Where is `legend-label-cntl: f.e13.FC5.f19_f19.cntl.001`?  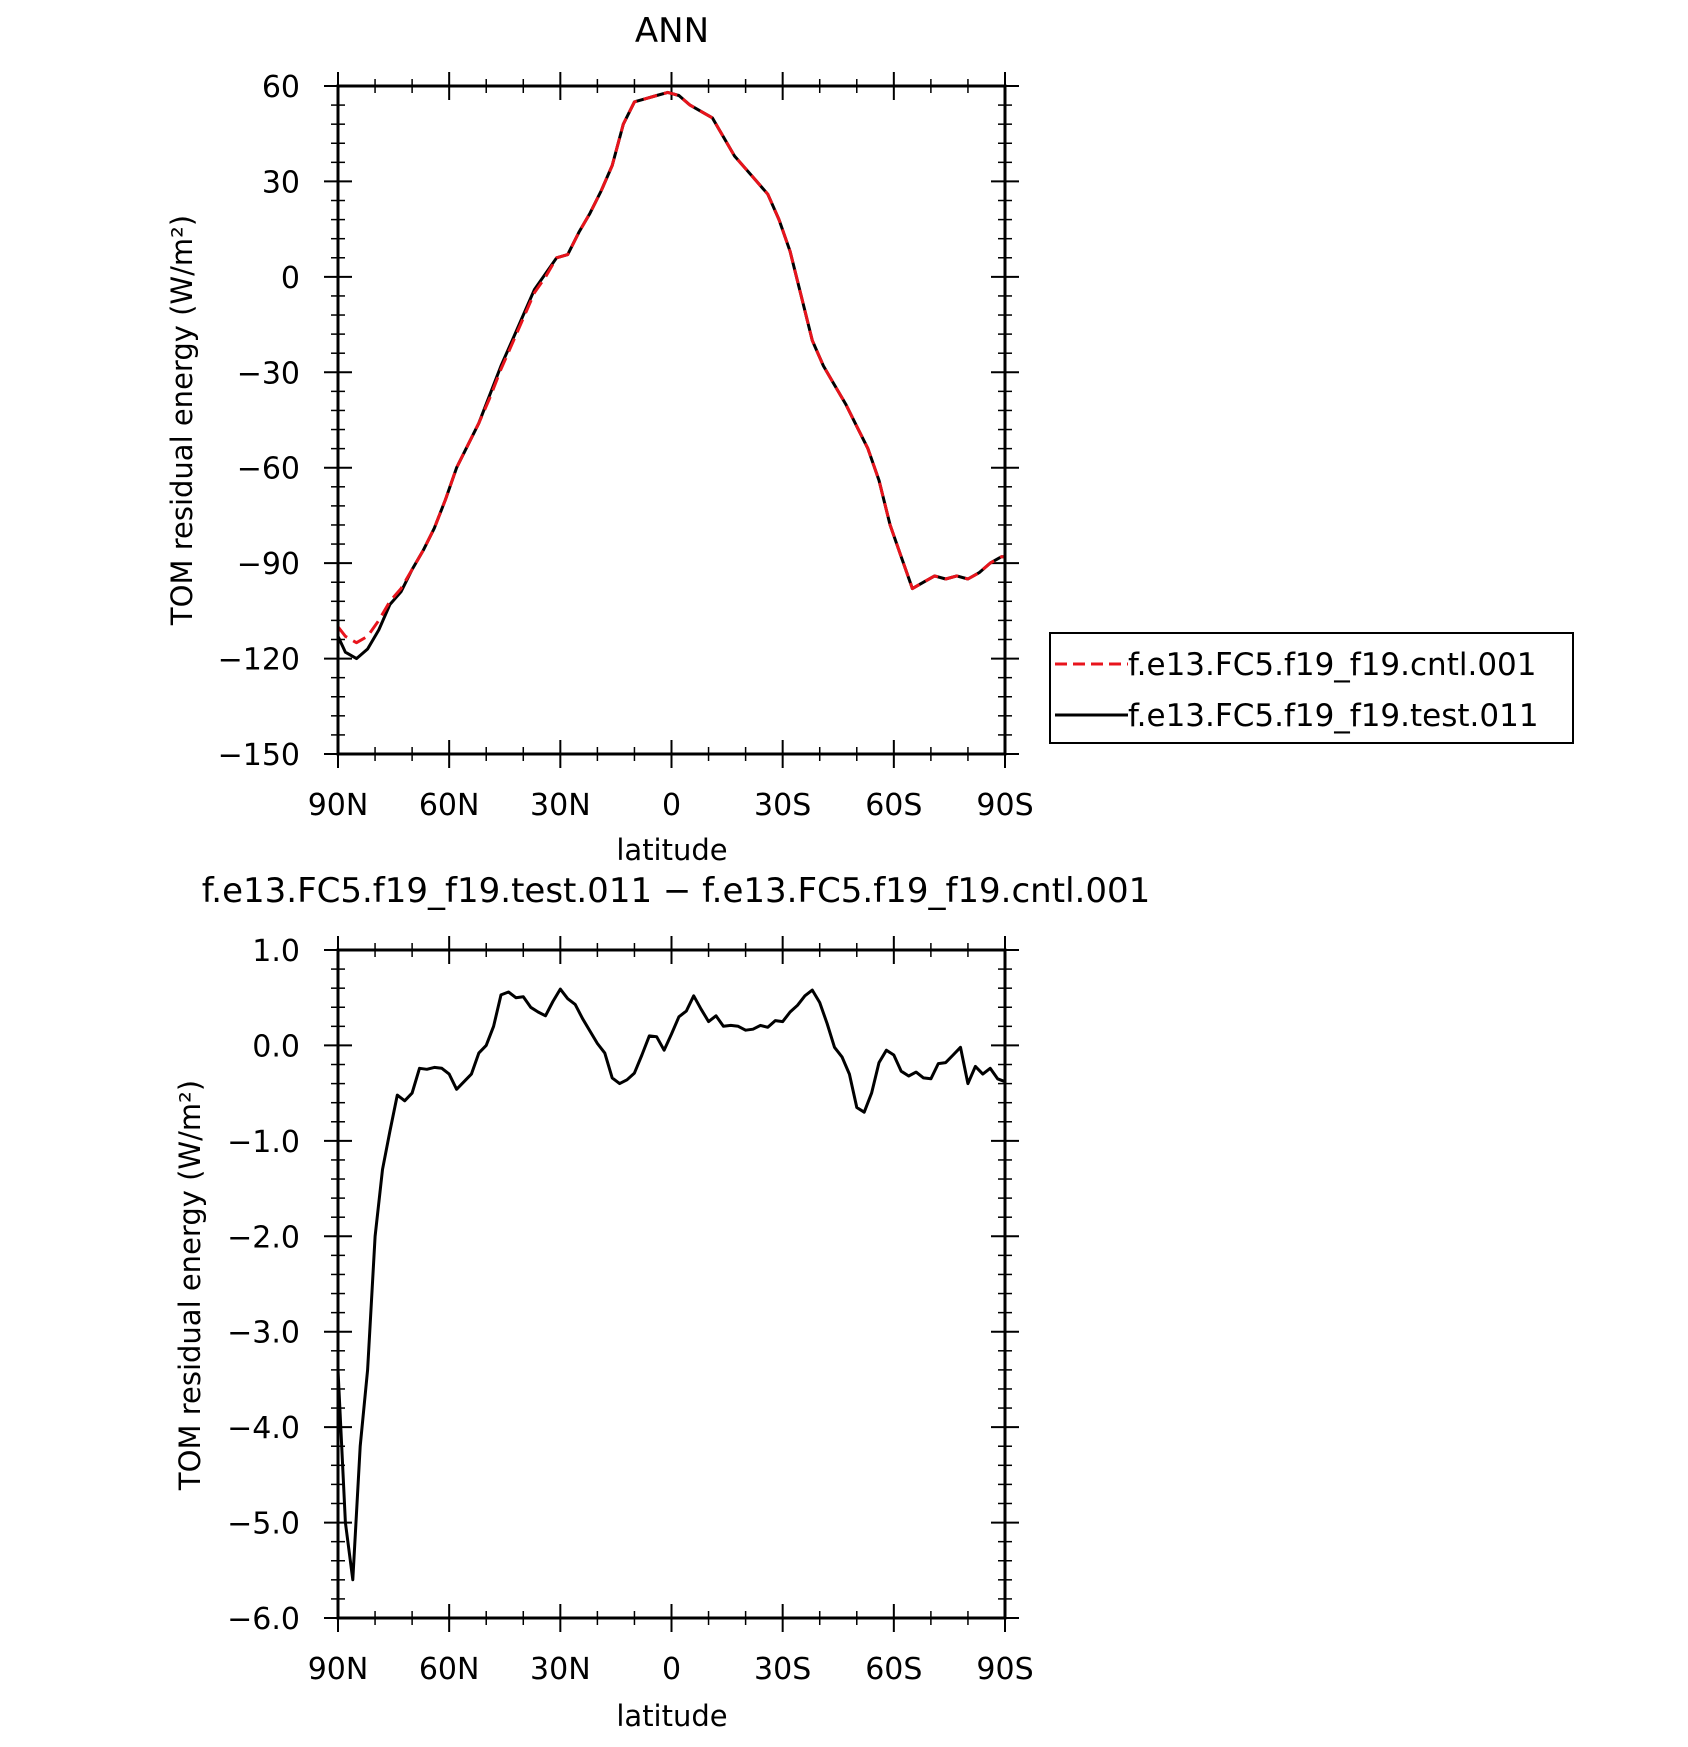 legend-label-cntl: f.e13.FC5.f19_f19.cntl.001 is located at coordinates (1332, 665).